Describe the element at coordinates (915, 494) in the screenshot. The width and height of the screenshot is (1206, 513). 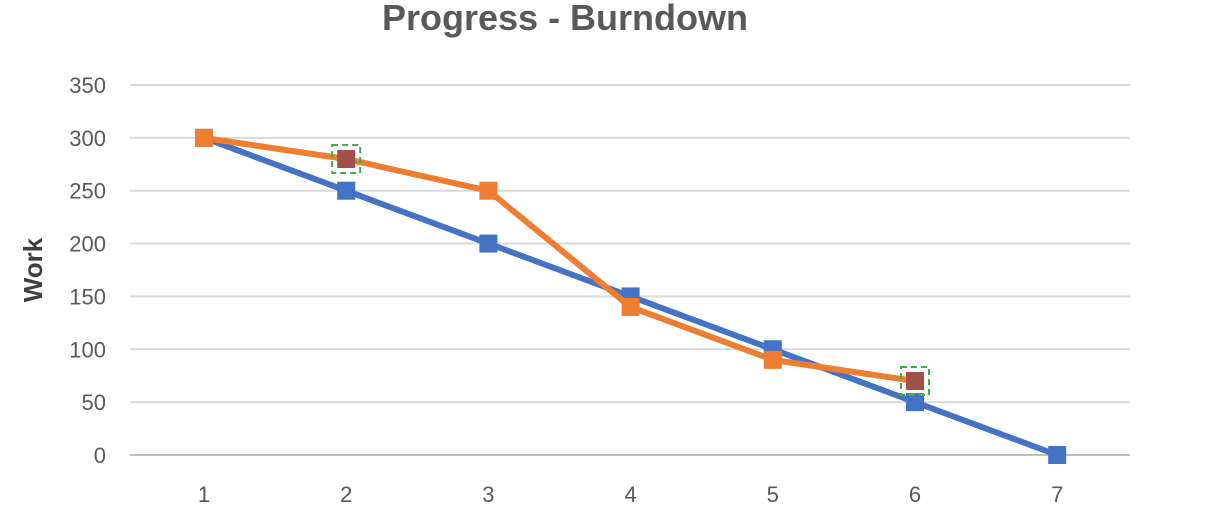
I see `x-tick-label: 6` at that location.